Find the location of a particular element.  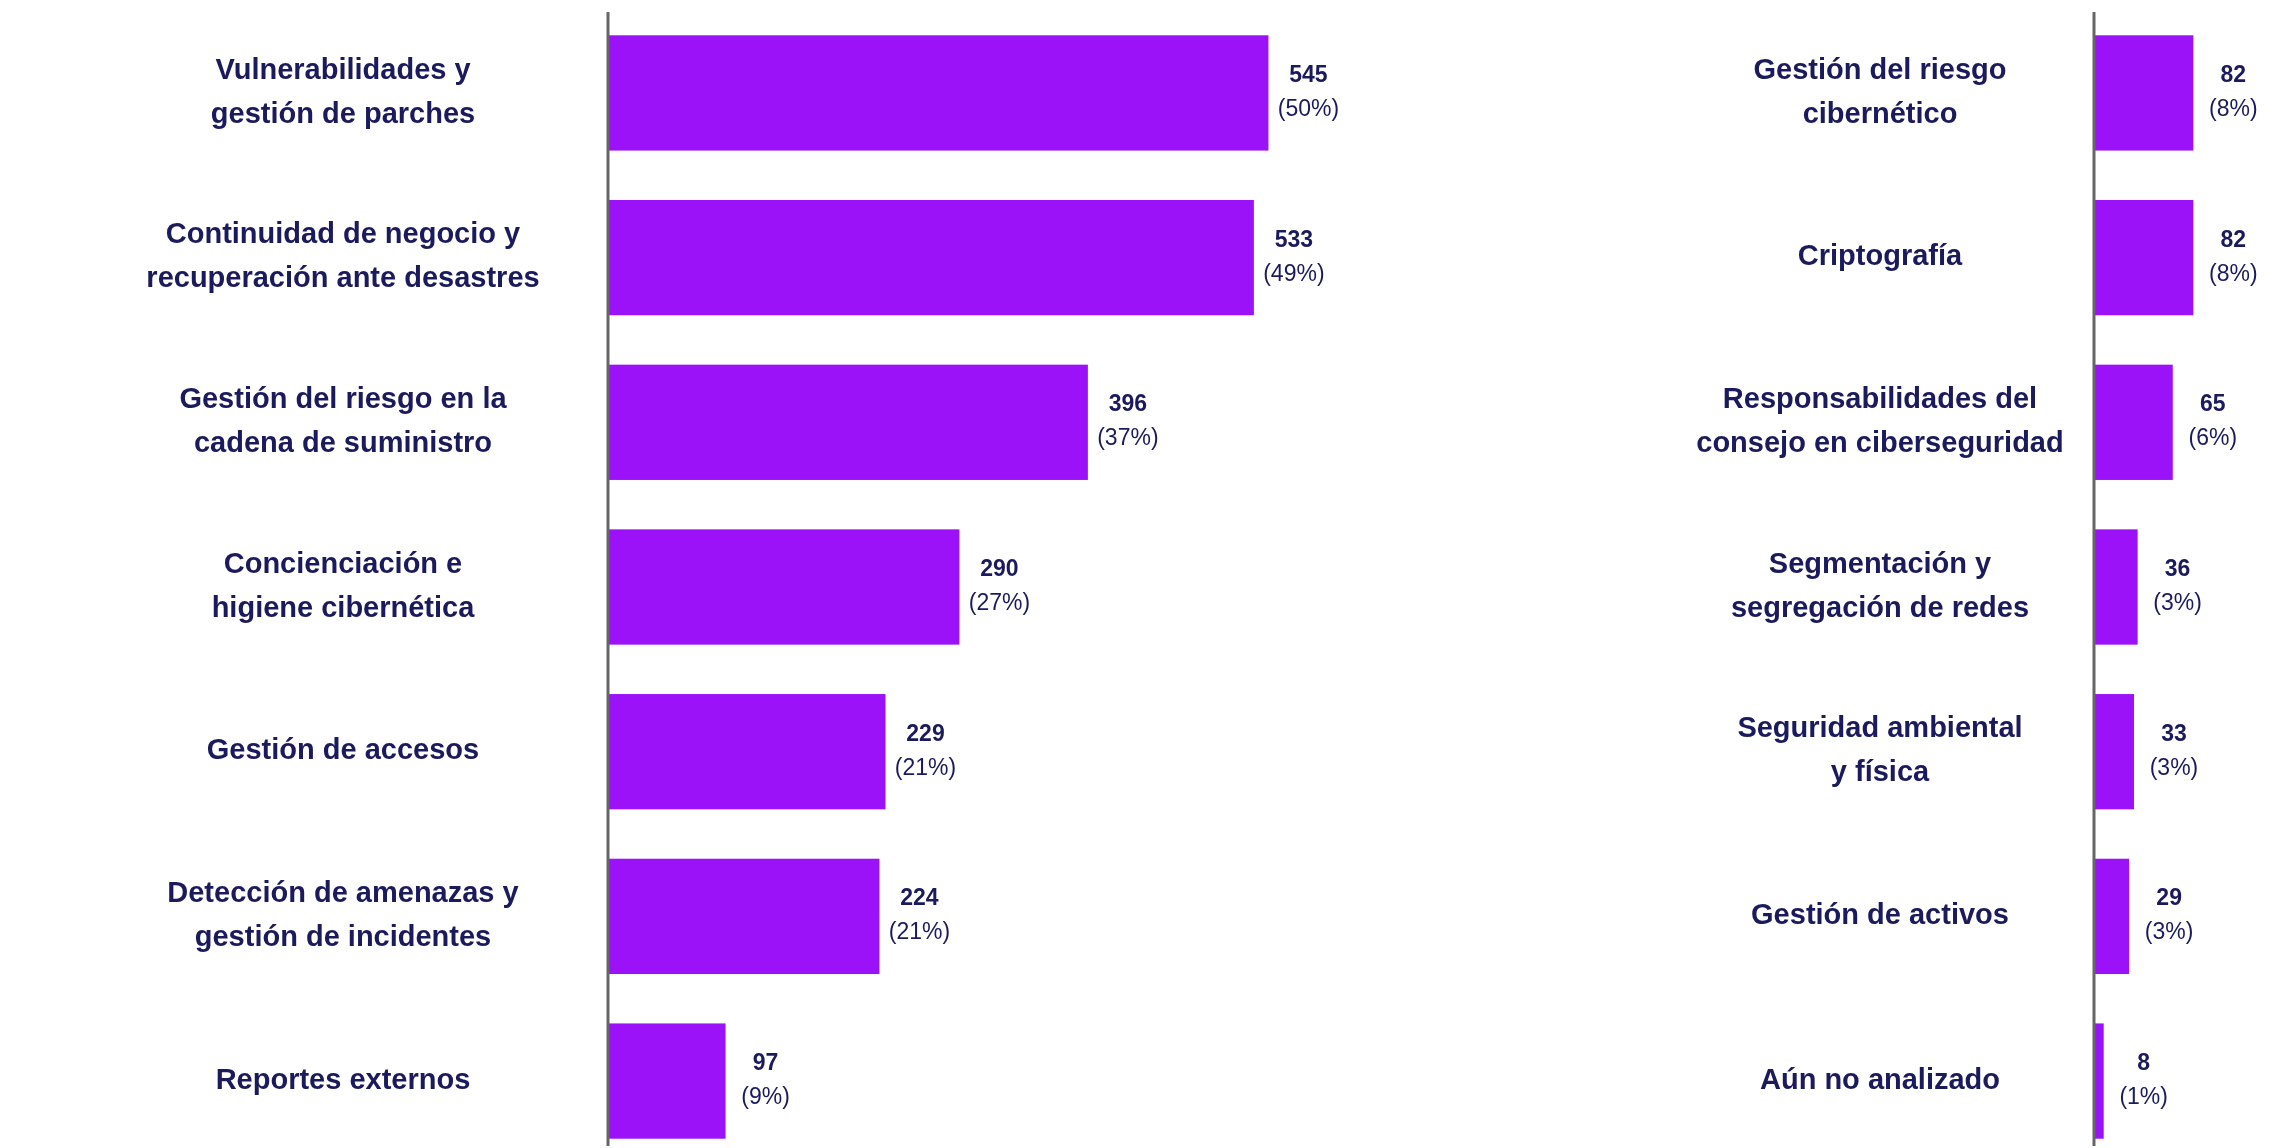

y-tick-label: Seguridad ambiental y física is located at coordinates (1880, 749).